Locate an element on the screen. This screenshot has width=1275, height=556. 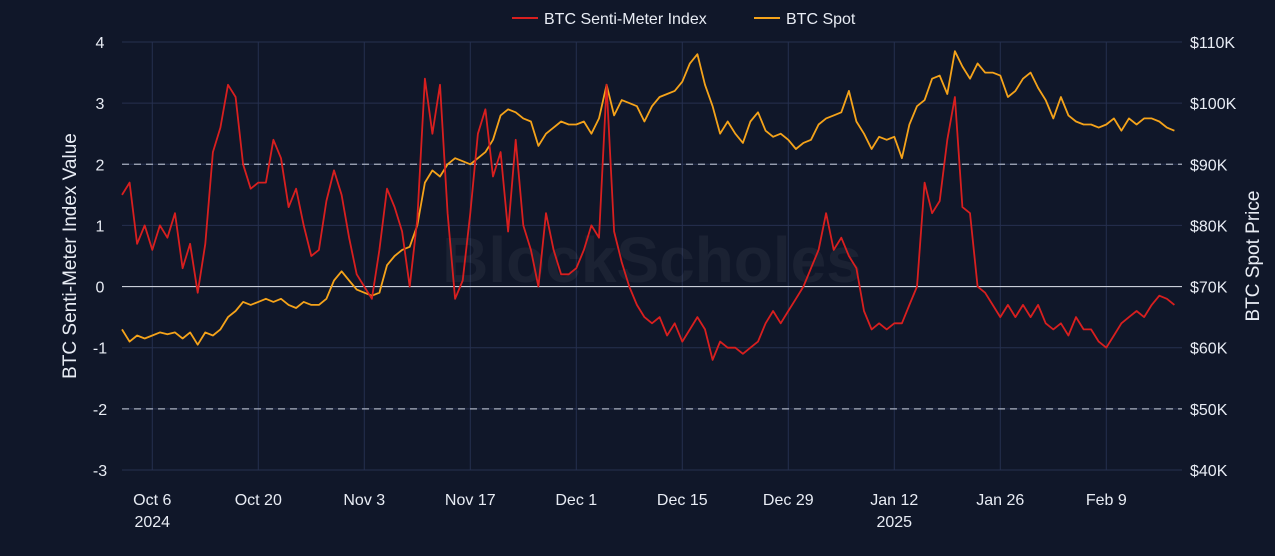
y-left-tick-label: -3 is located at coordinates (100, 471).